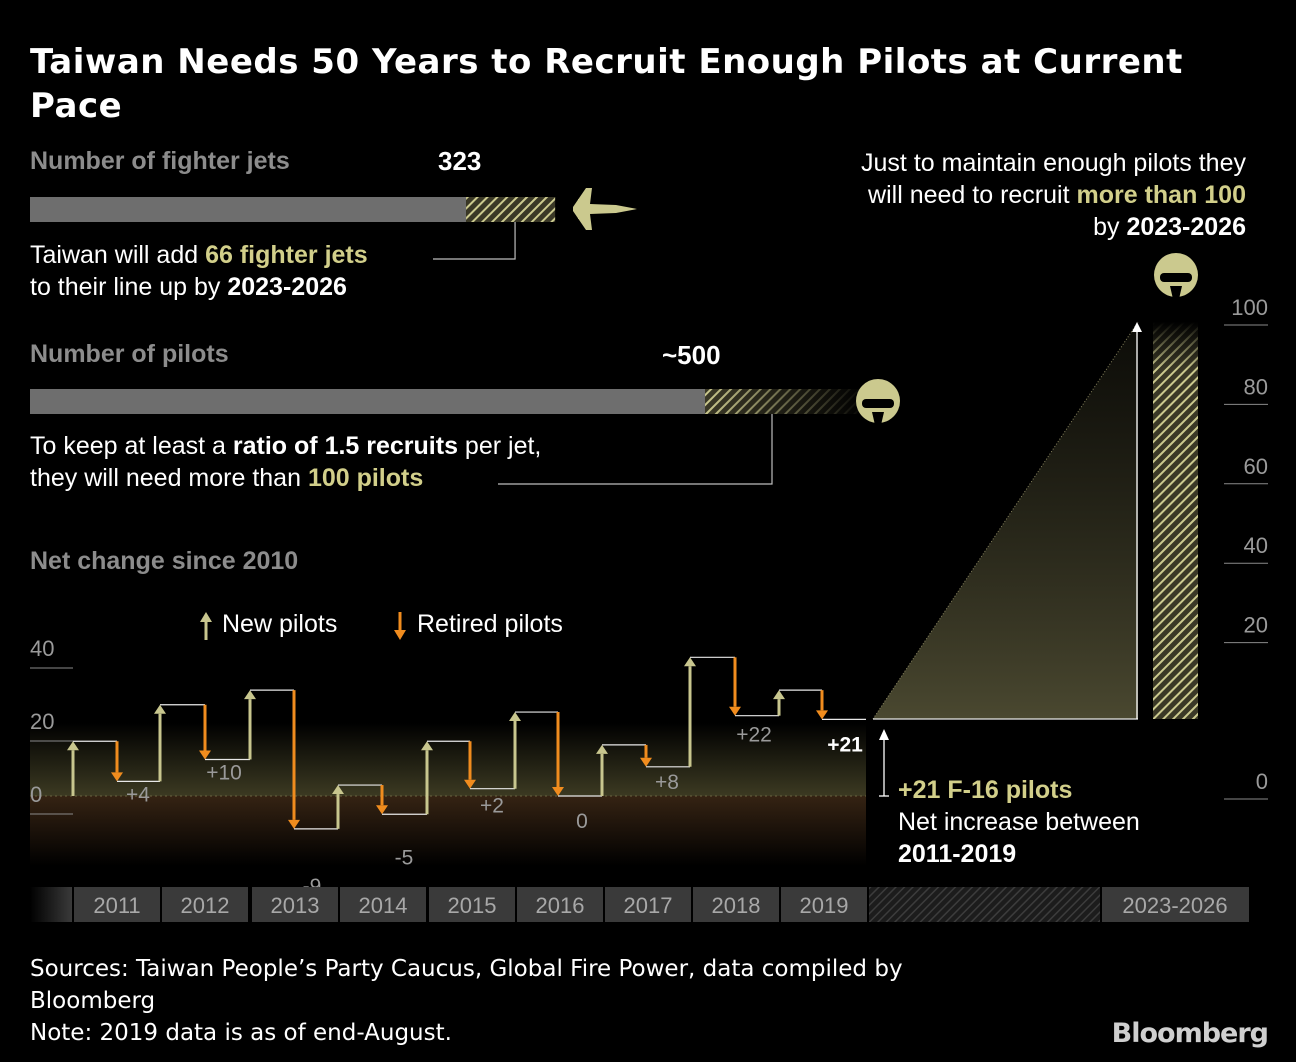 Image resolution: width=1296 pixels, height=1062 pixels. Describe the element at coordinates (1256, 466) in the screenshot. I see `projection-y-tick-label: 60` at that location.